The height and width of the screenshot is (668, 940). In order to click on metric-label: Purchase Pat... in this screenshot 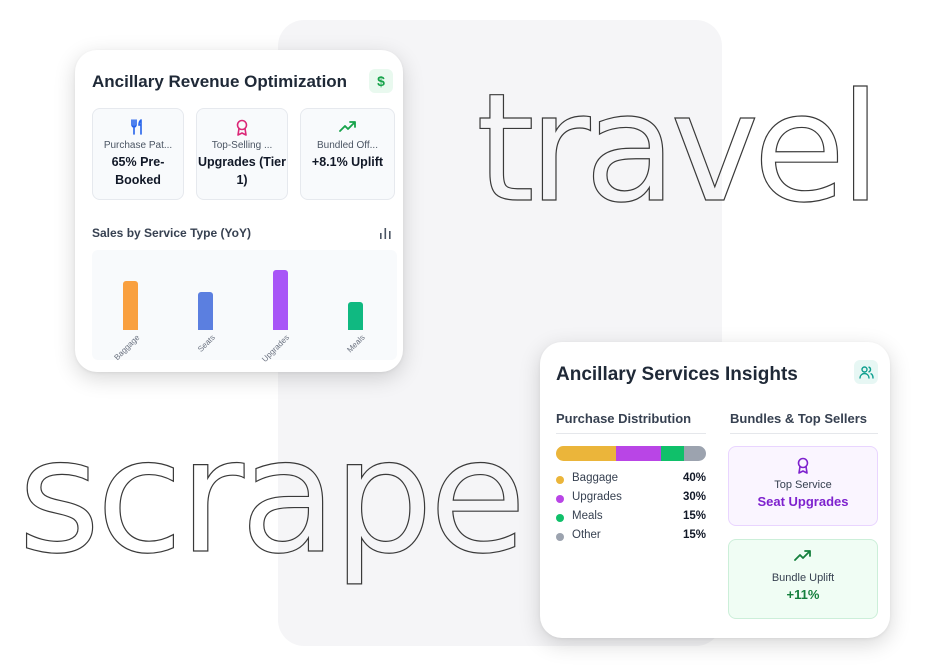, I will do `click(138, 145)`.